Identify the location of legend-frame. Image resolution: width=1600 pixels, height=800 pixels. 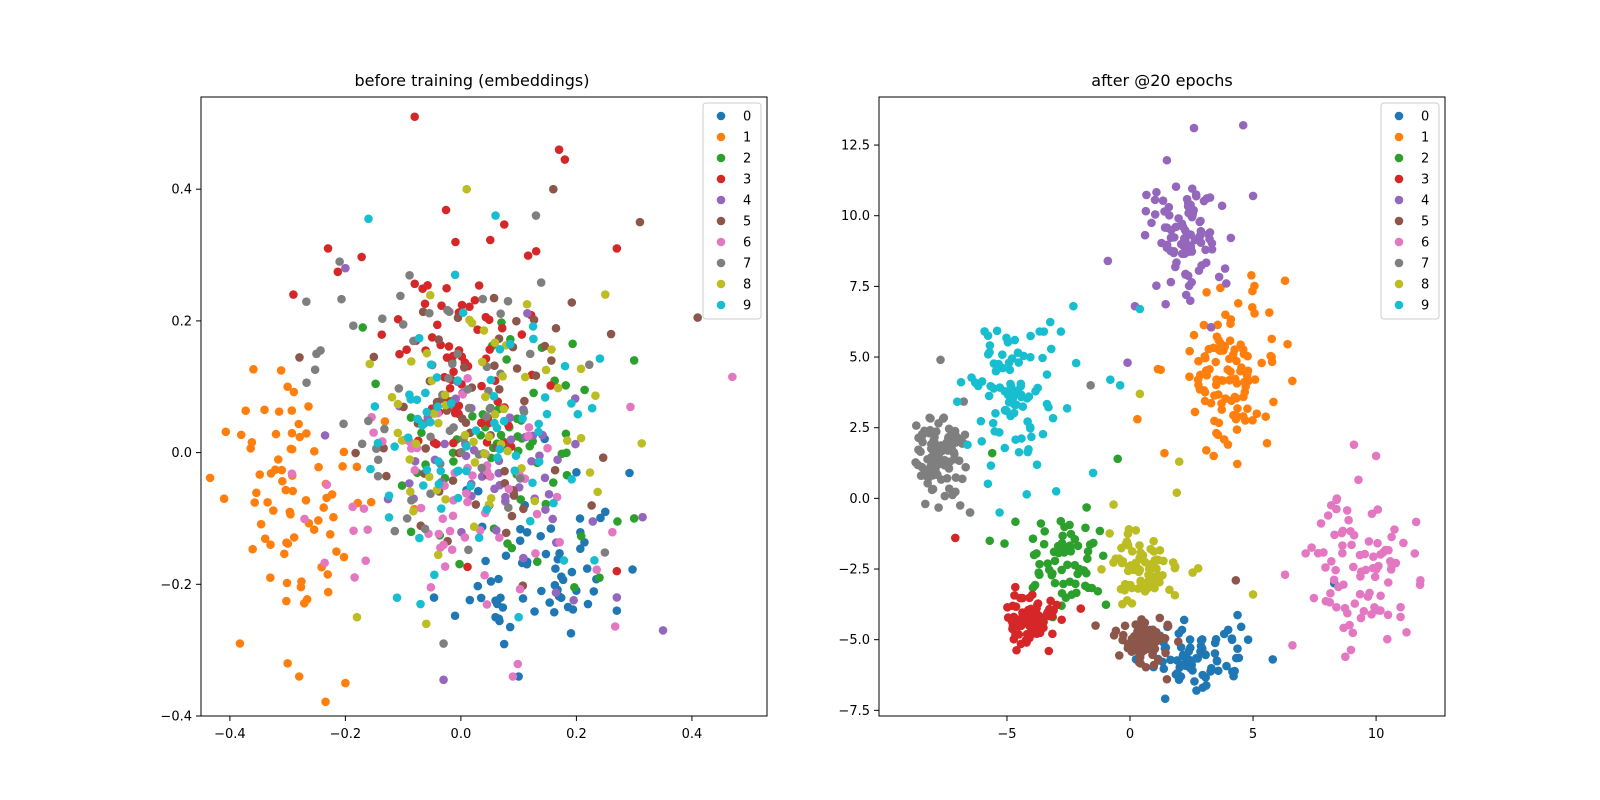
(732, 211).